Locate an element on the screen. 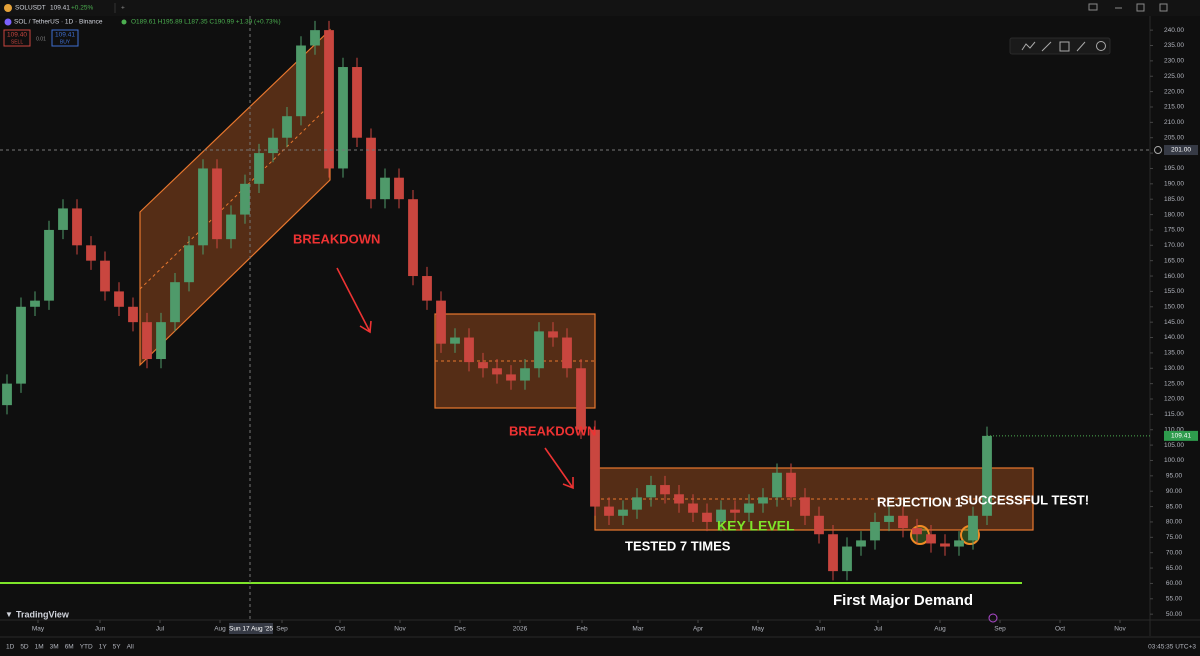 The image size is (1200, 656). y-tick-label: 125.00 is located at coordinates (1174, 383).